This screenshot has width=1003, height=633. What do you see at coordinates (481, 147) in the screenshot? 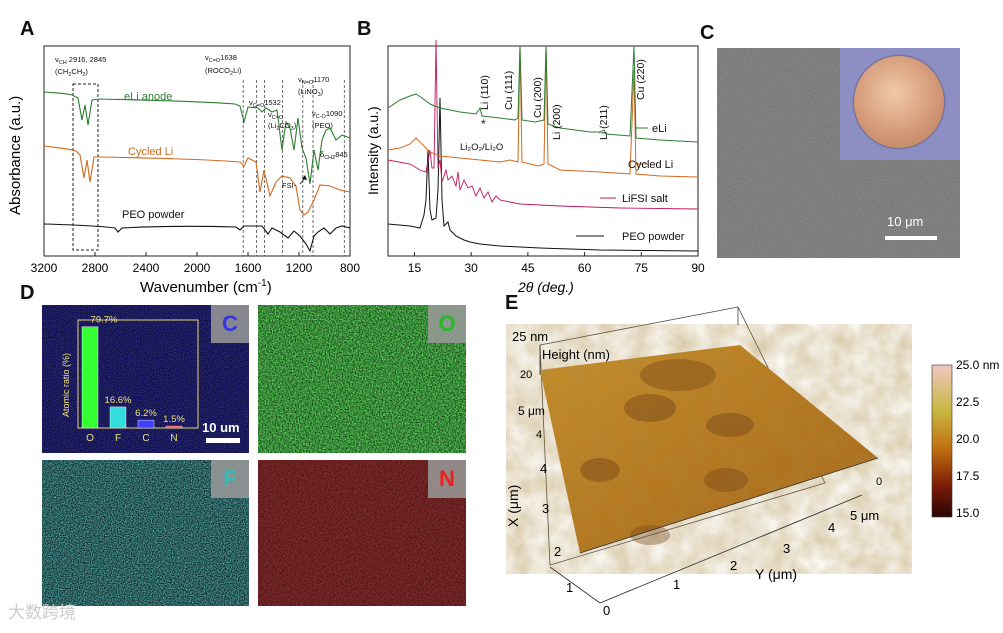
I see `peak-li2o2: Li₂O₂/Li₂O` at bounding box center [481, 147].